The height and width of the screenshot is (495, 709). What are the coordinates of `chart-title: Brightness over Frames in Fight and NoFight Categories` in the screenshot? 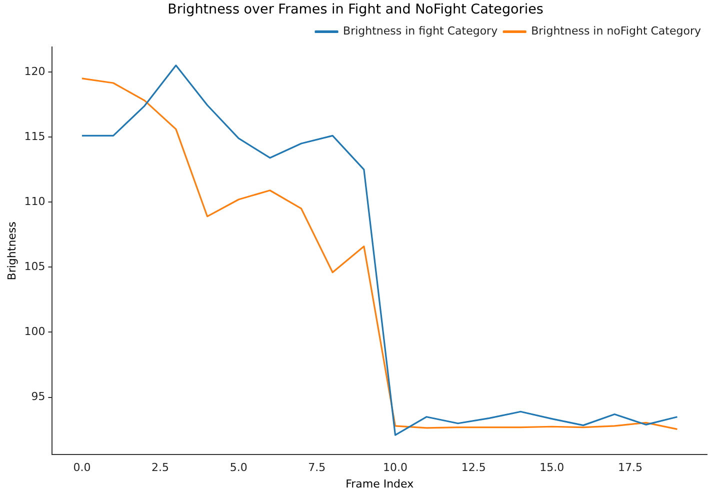 It's located at (356, 10).